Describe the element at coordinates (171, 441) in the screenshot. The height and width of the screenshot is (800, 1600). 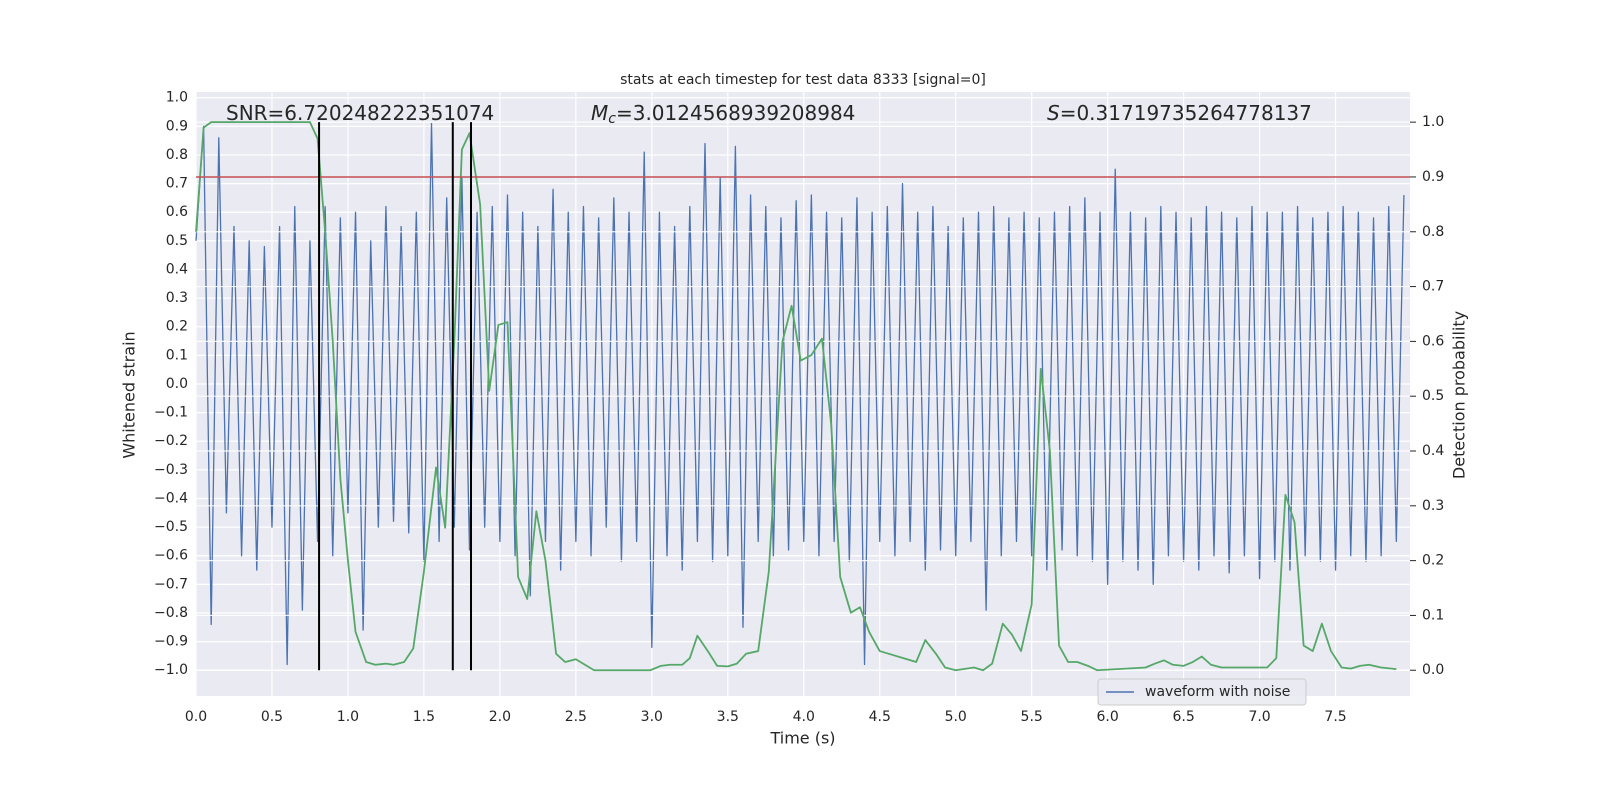
I see `y-tick-label: −0.2` at that location.